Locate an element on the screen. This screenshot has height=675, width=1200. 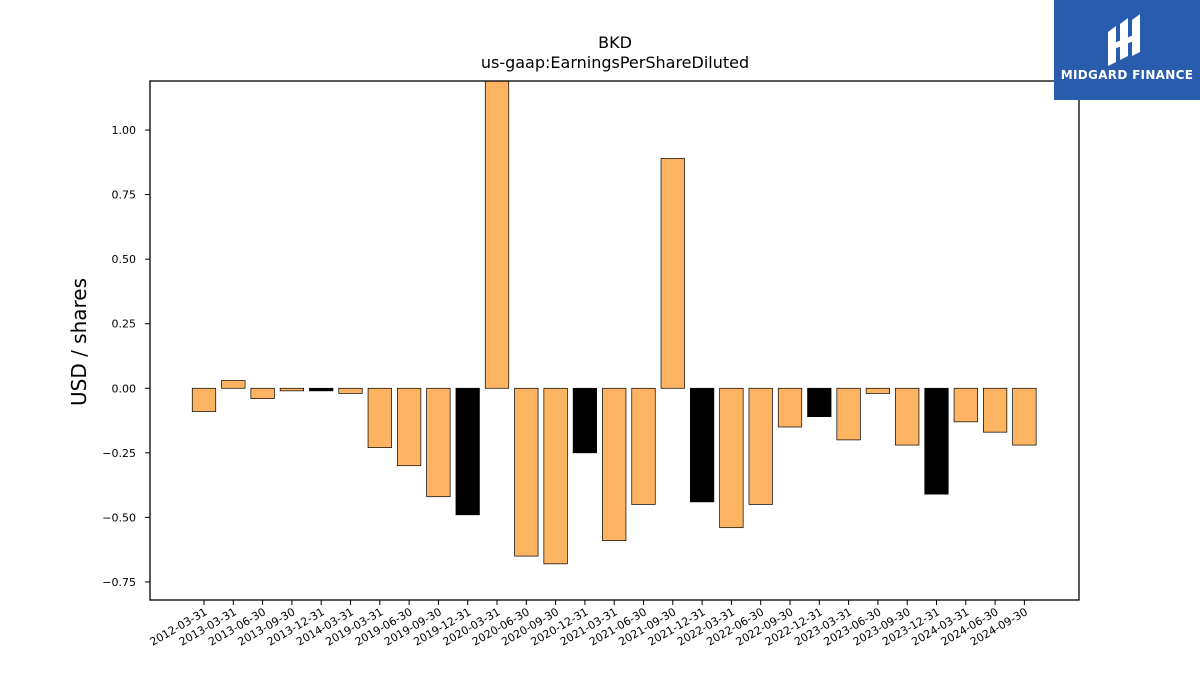
brand-name: MIDGARD FINANCE is located at coordinates (1127, 75).